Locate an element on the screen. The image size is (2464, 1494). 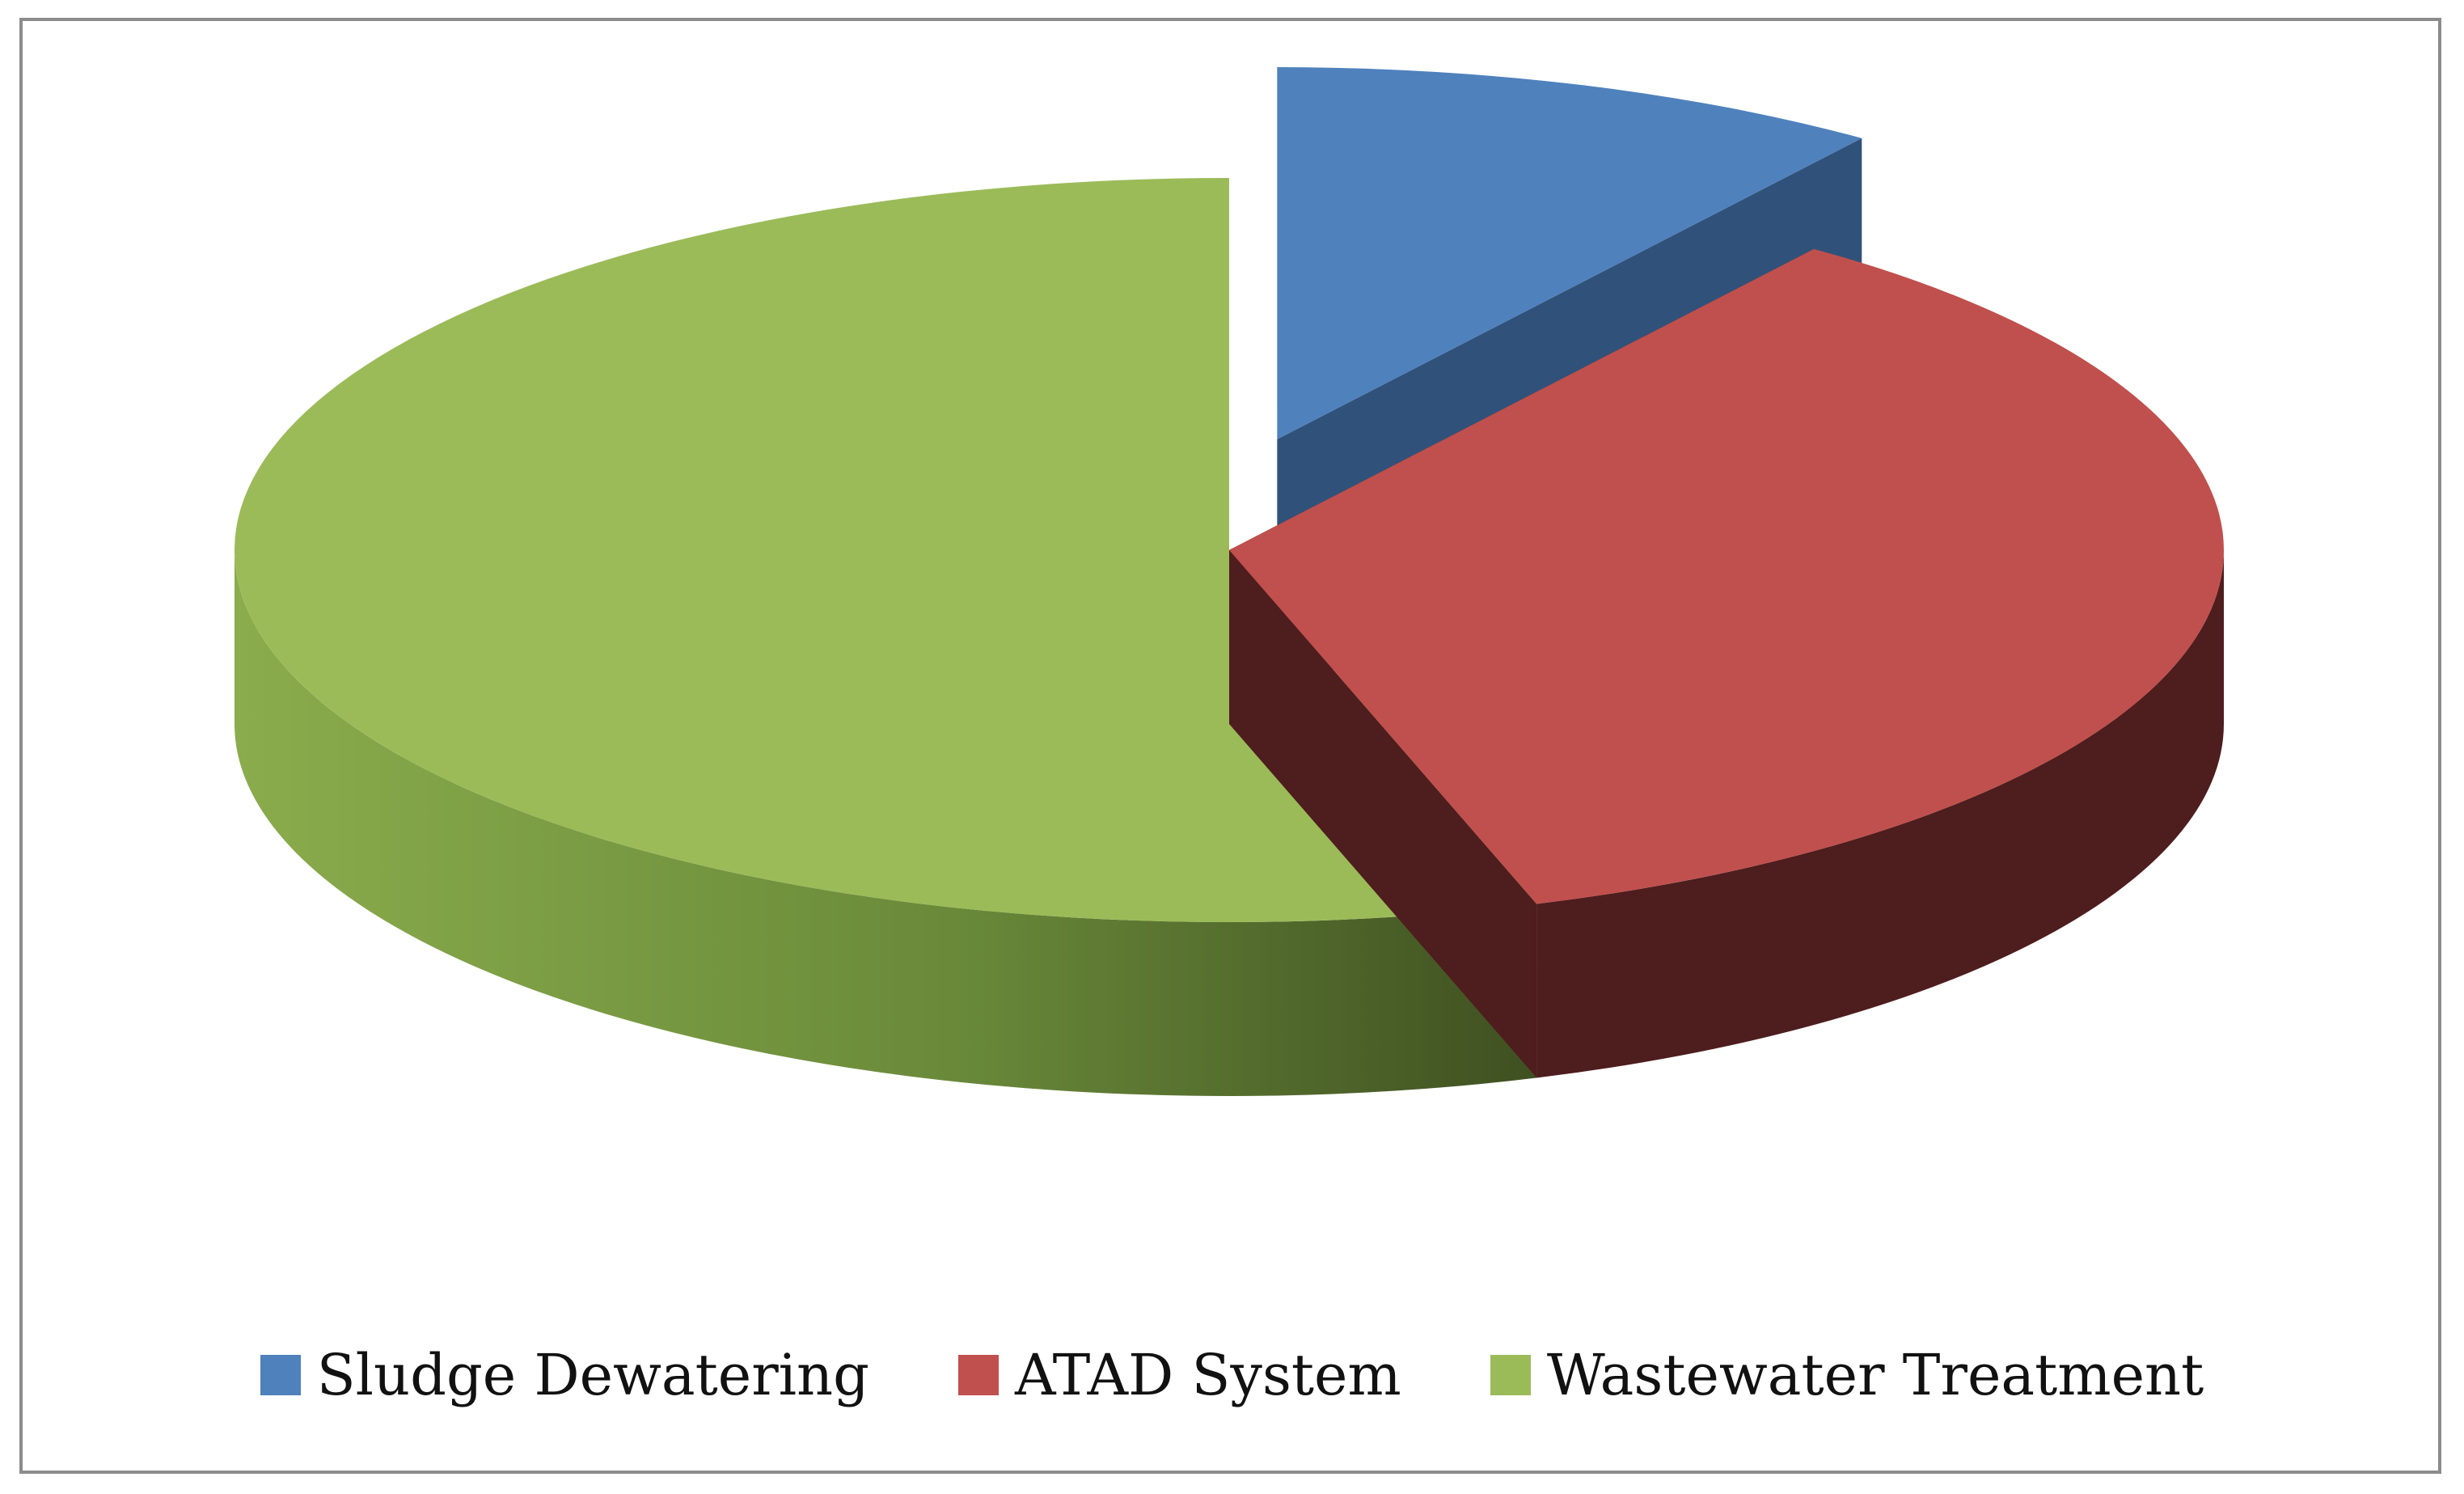
legend-entry-sludge-dewatering: Sludge Dewatering is located at coordinates (564, 1375).